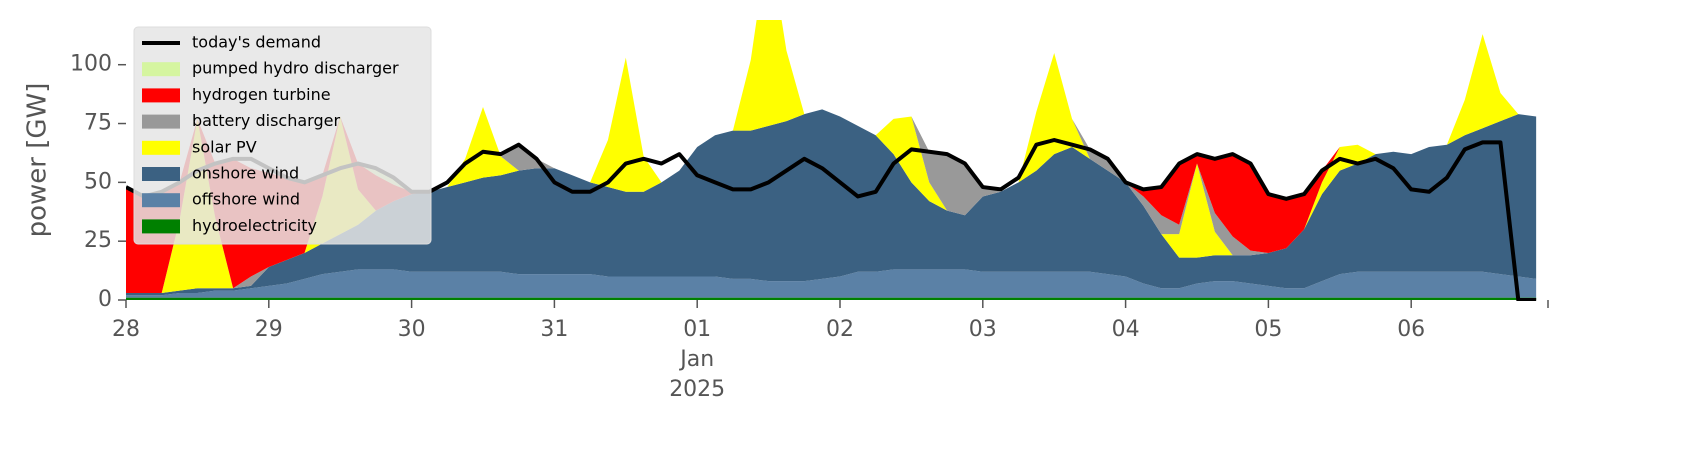 This screenshot has width=1706, height=460. I want to click on x-tick-label: 29, so click(269, 329).